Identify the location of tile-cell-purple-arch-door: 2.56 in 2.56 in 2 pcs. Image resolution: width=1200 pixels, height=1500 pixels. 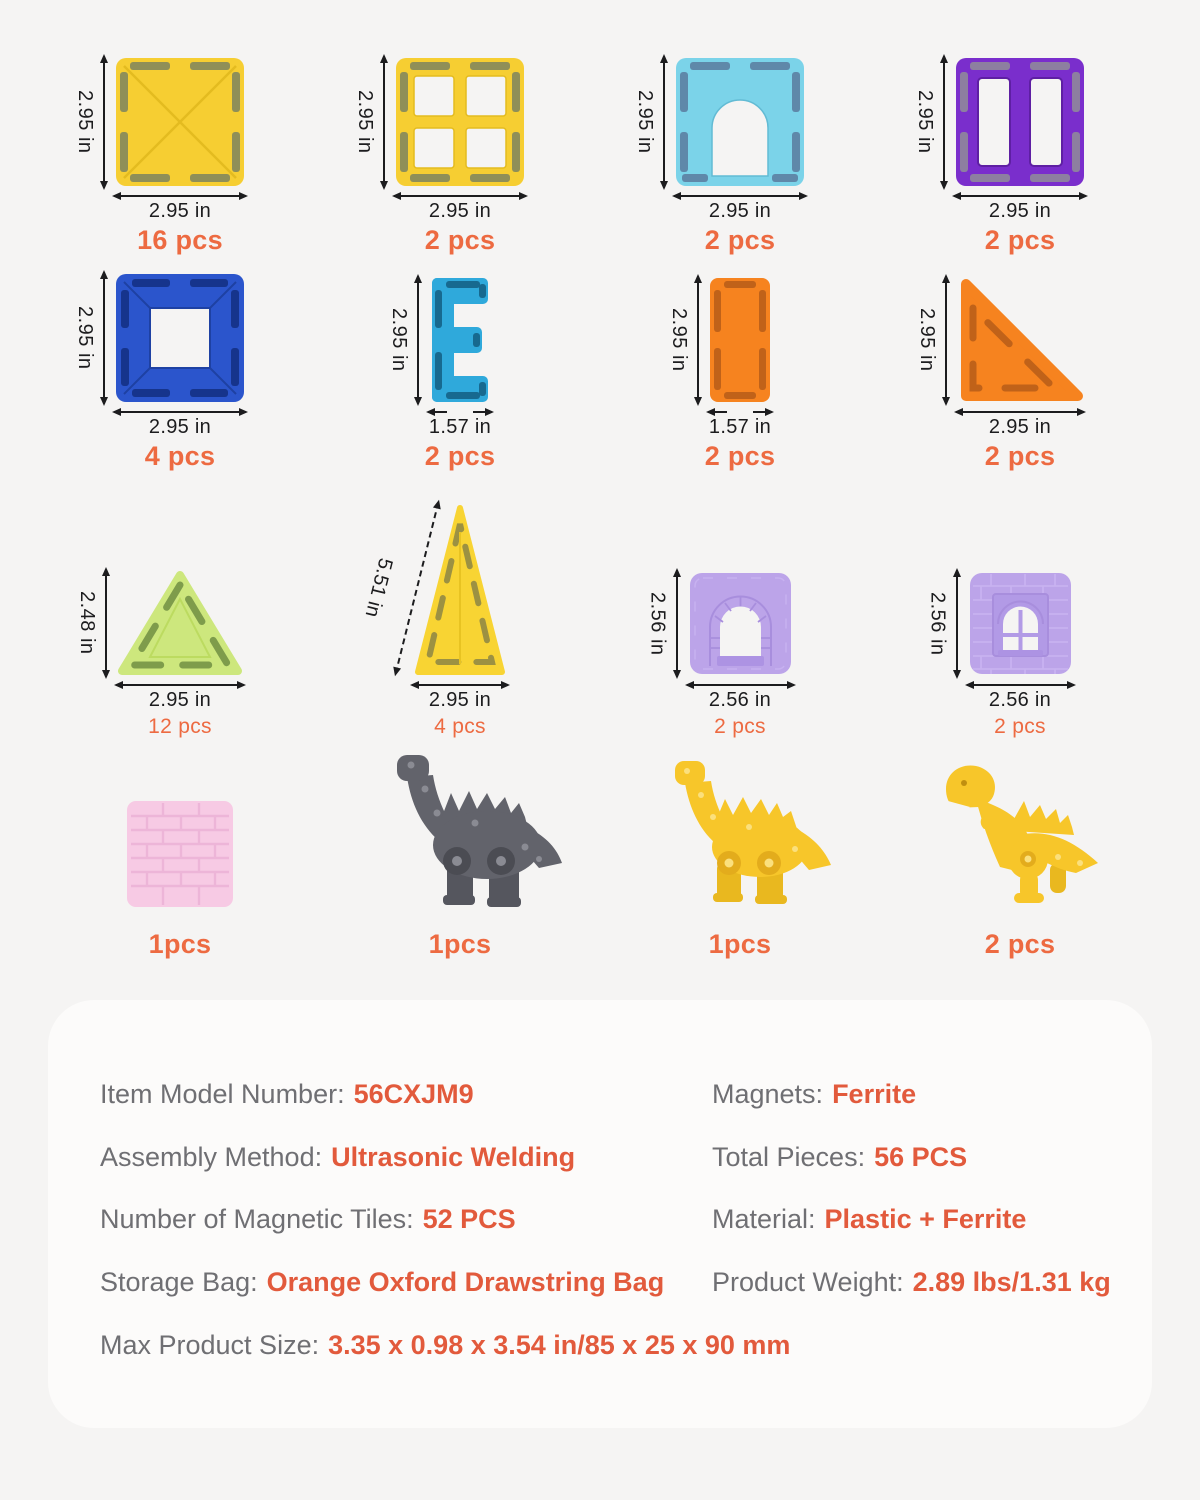
(740, 622).